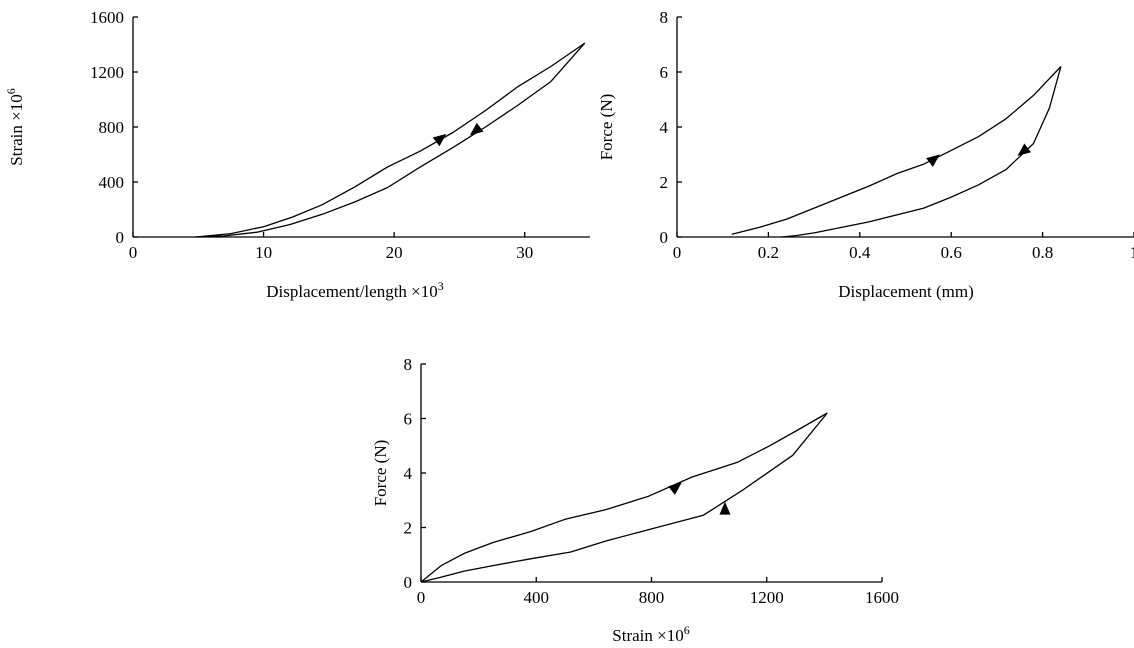 The width and height of the screenshot is (1134, 648). Describe the element at coordinates (355, 290) in the screenshot. I see `x-axis-label: Displacement/length ×103` at that location.